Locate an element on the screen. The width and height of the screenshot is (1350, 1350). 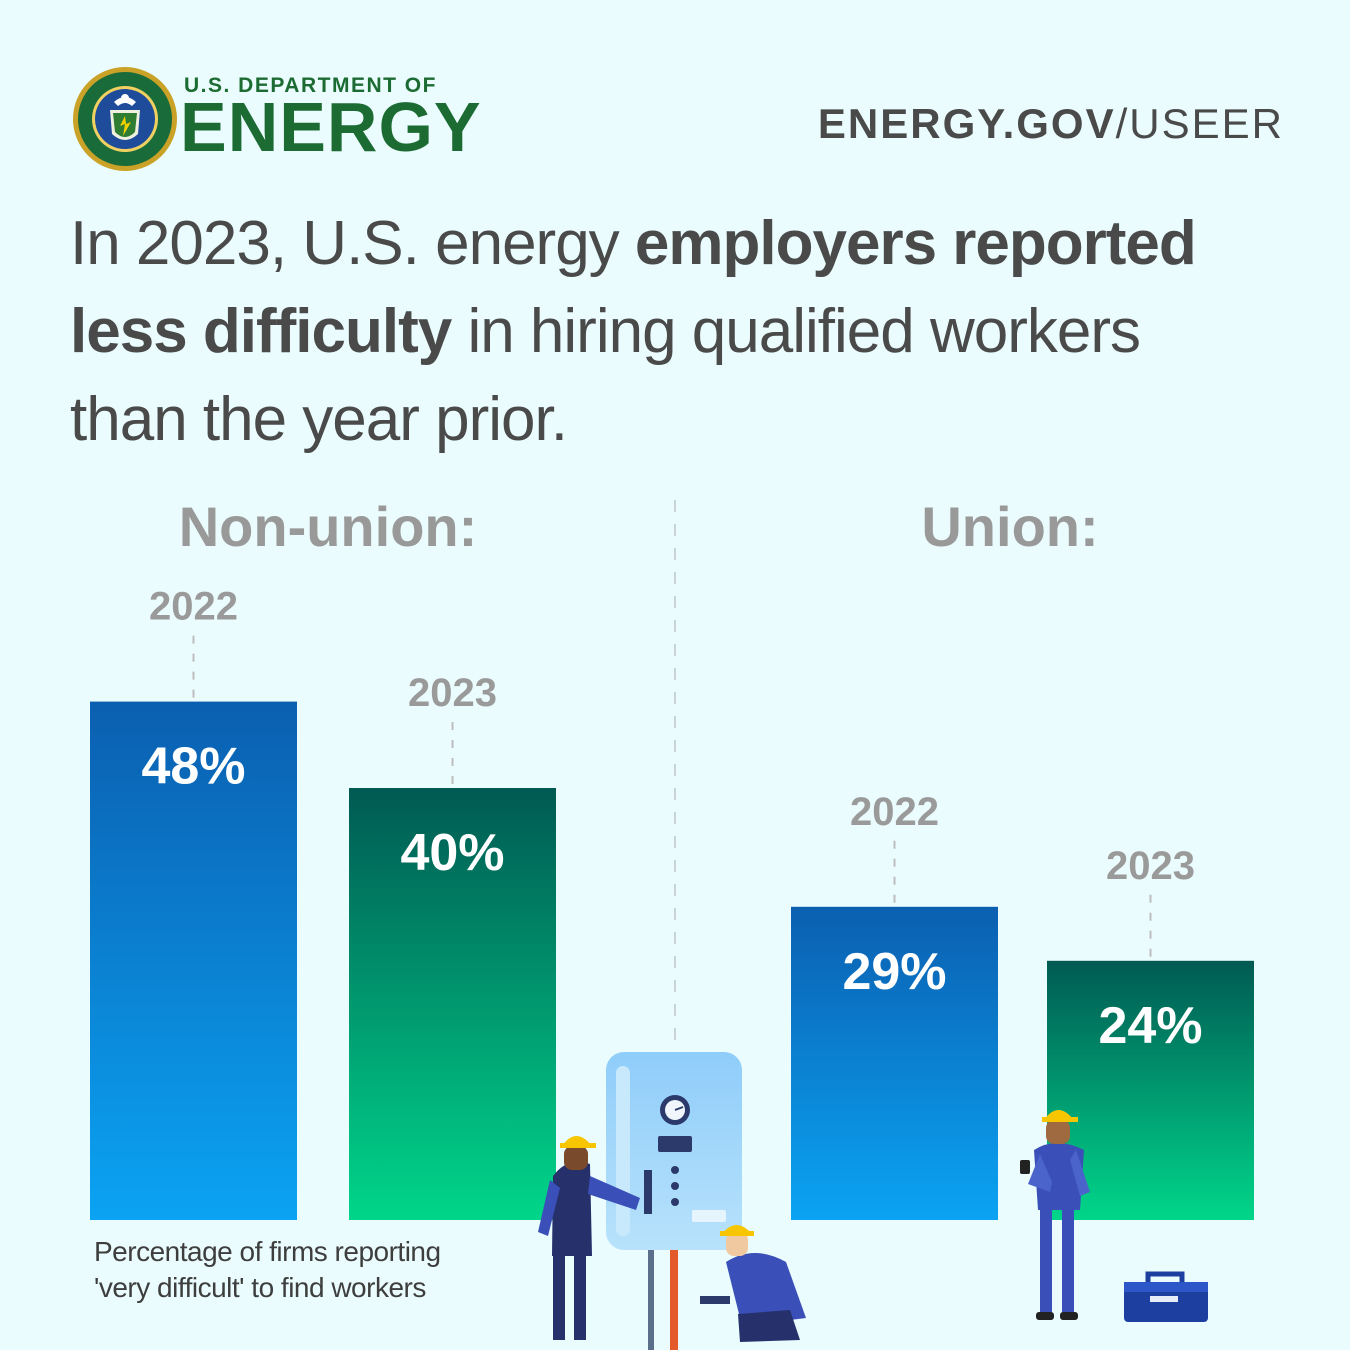
bar-value-label: 40% is located at coordinates (452, 853).